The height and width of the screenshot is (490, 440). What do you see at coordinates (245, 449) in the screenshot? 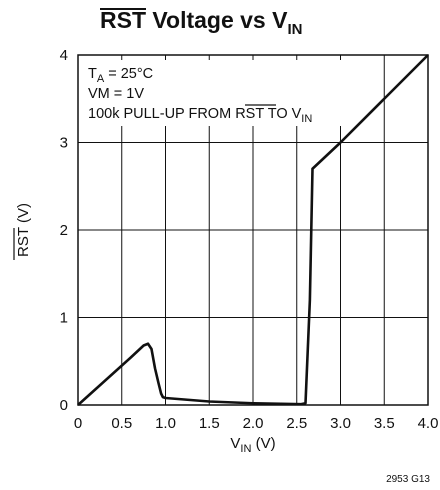
I see `x-axis-label-sub: IN` at bounding box center [245, 449].